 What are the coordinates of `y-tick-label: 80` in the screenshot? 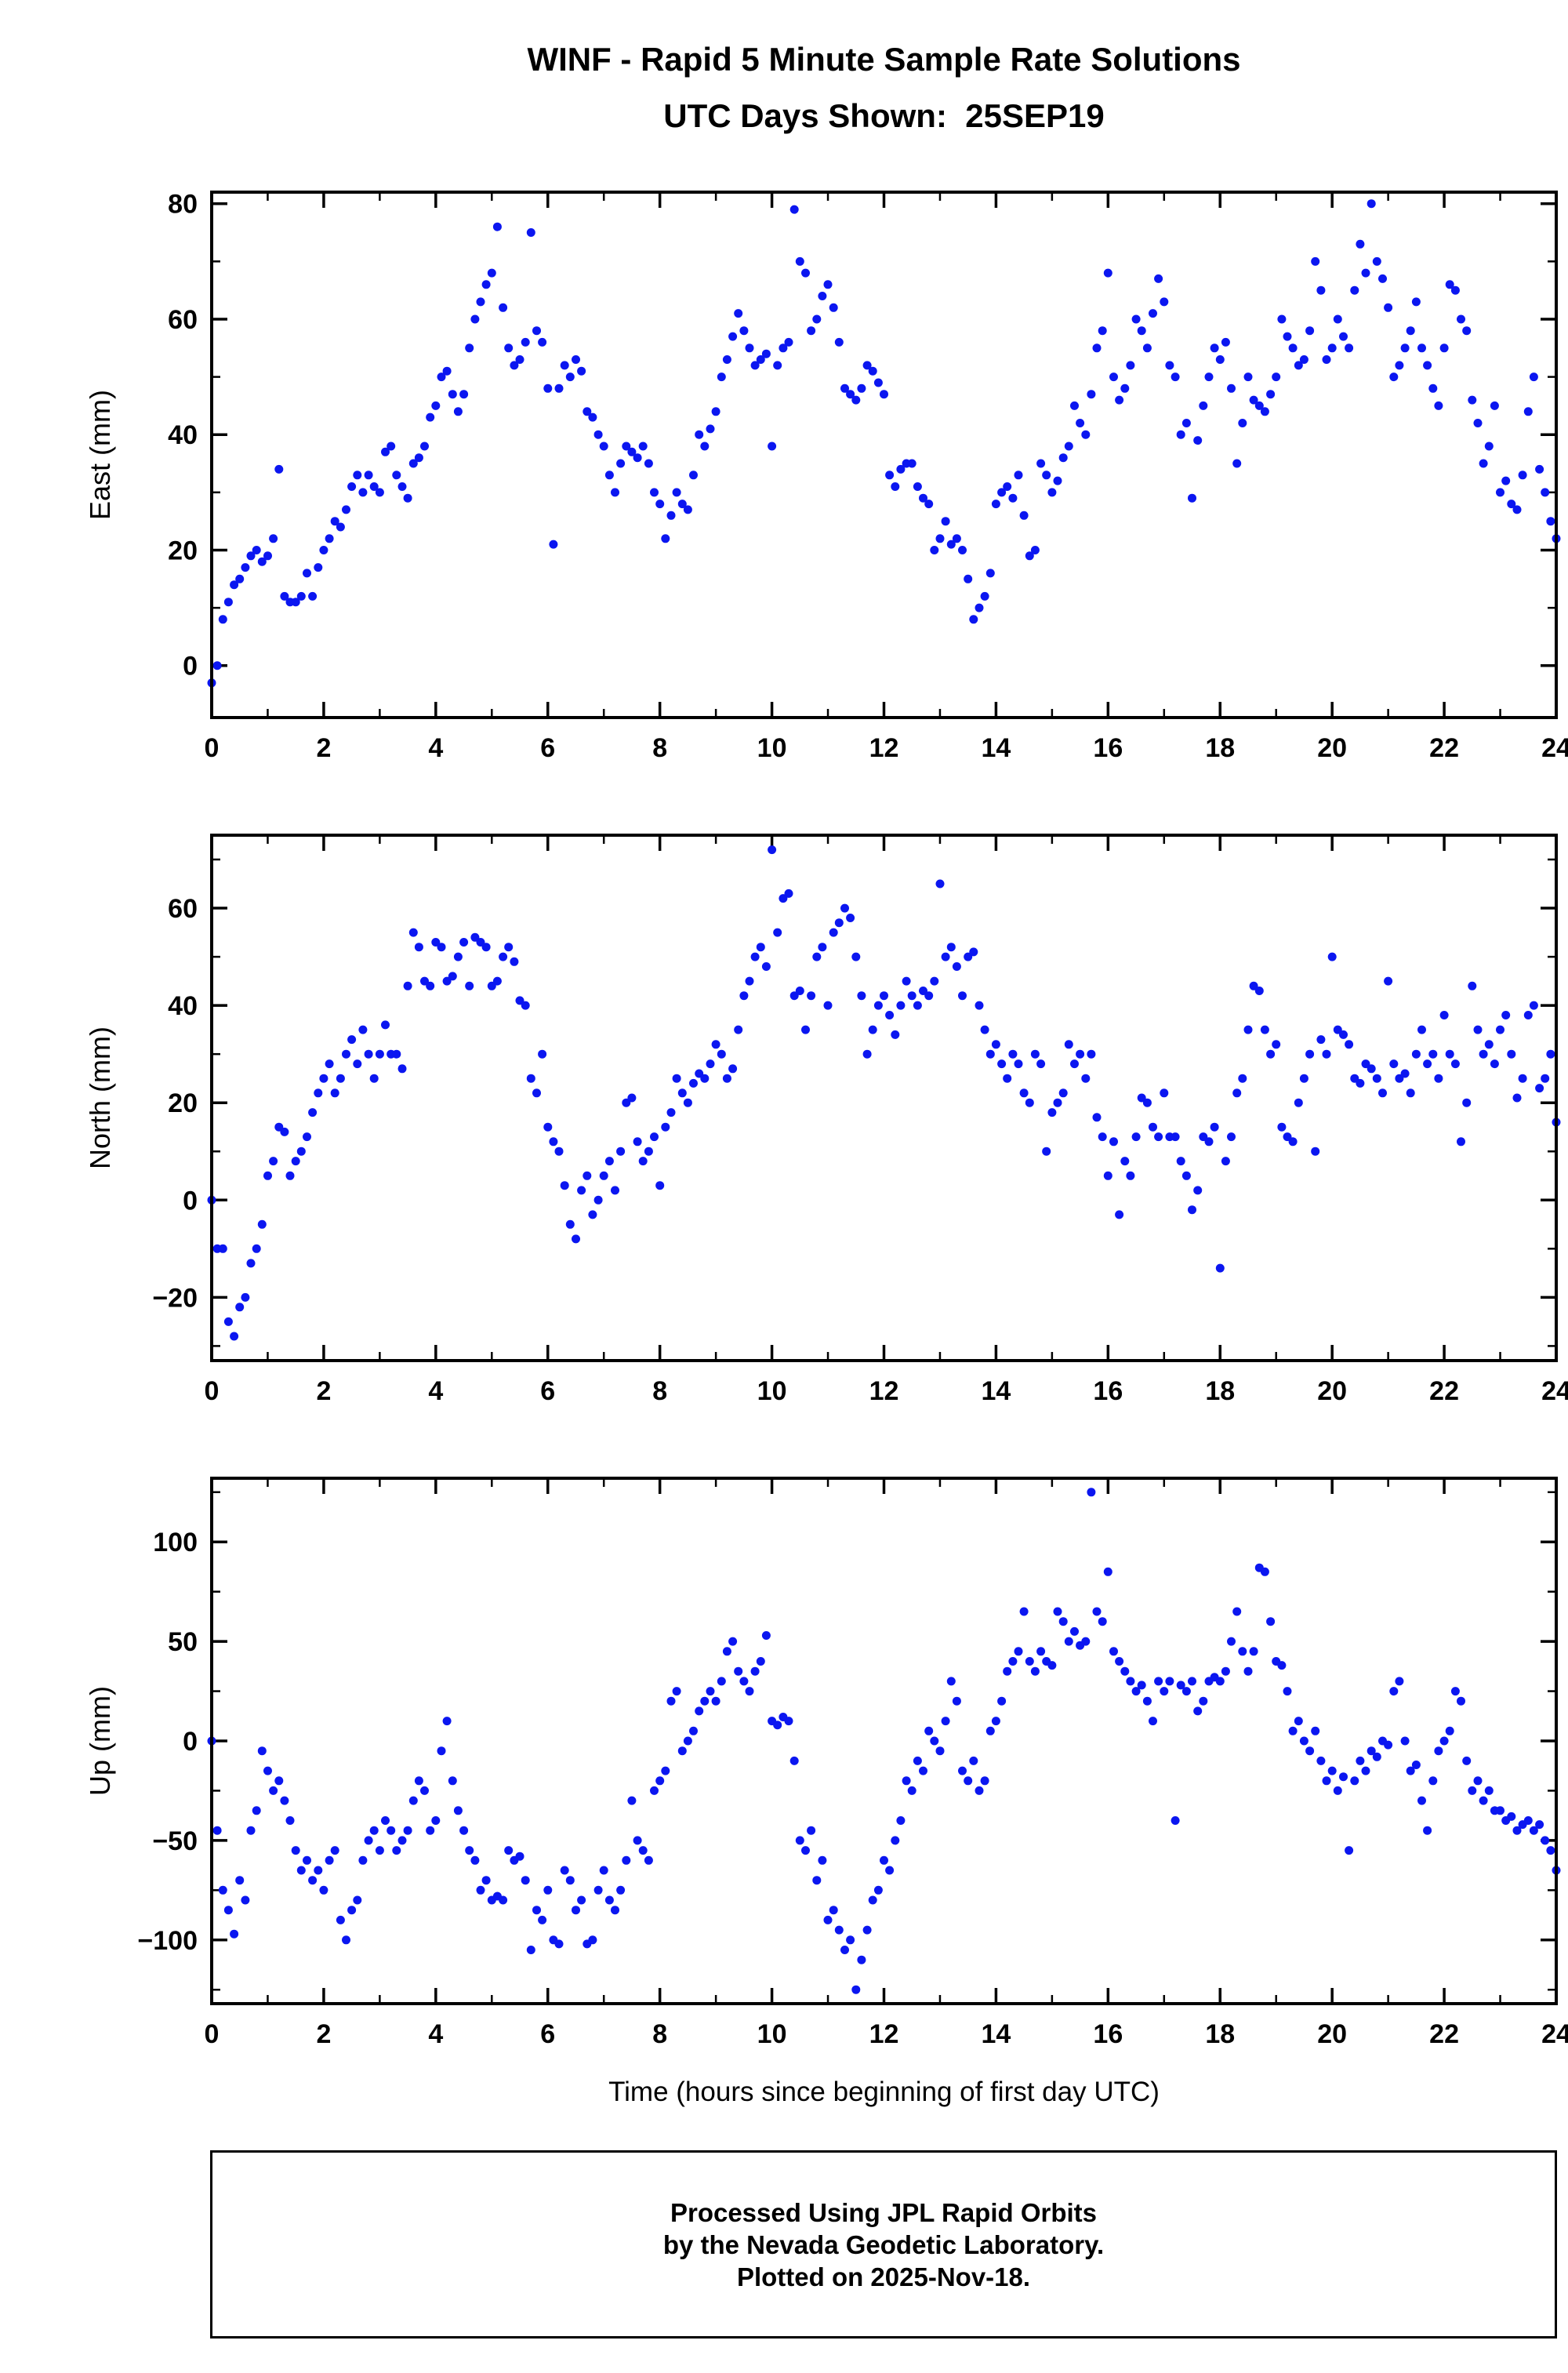 It's located at (183, 205).